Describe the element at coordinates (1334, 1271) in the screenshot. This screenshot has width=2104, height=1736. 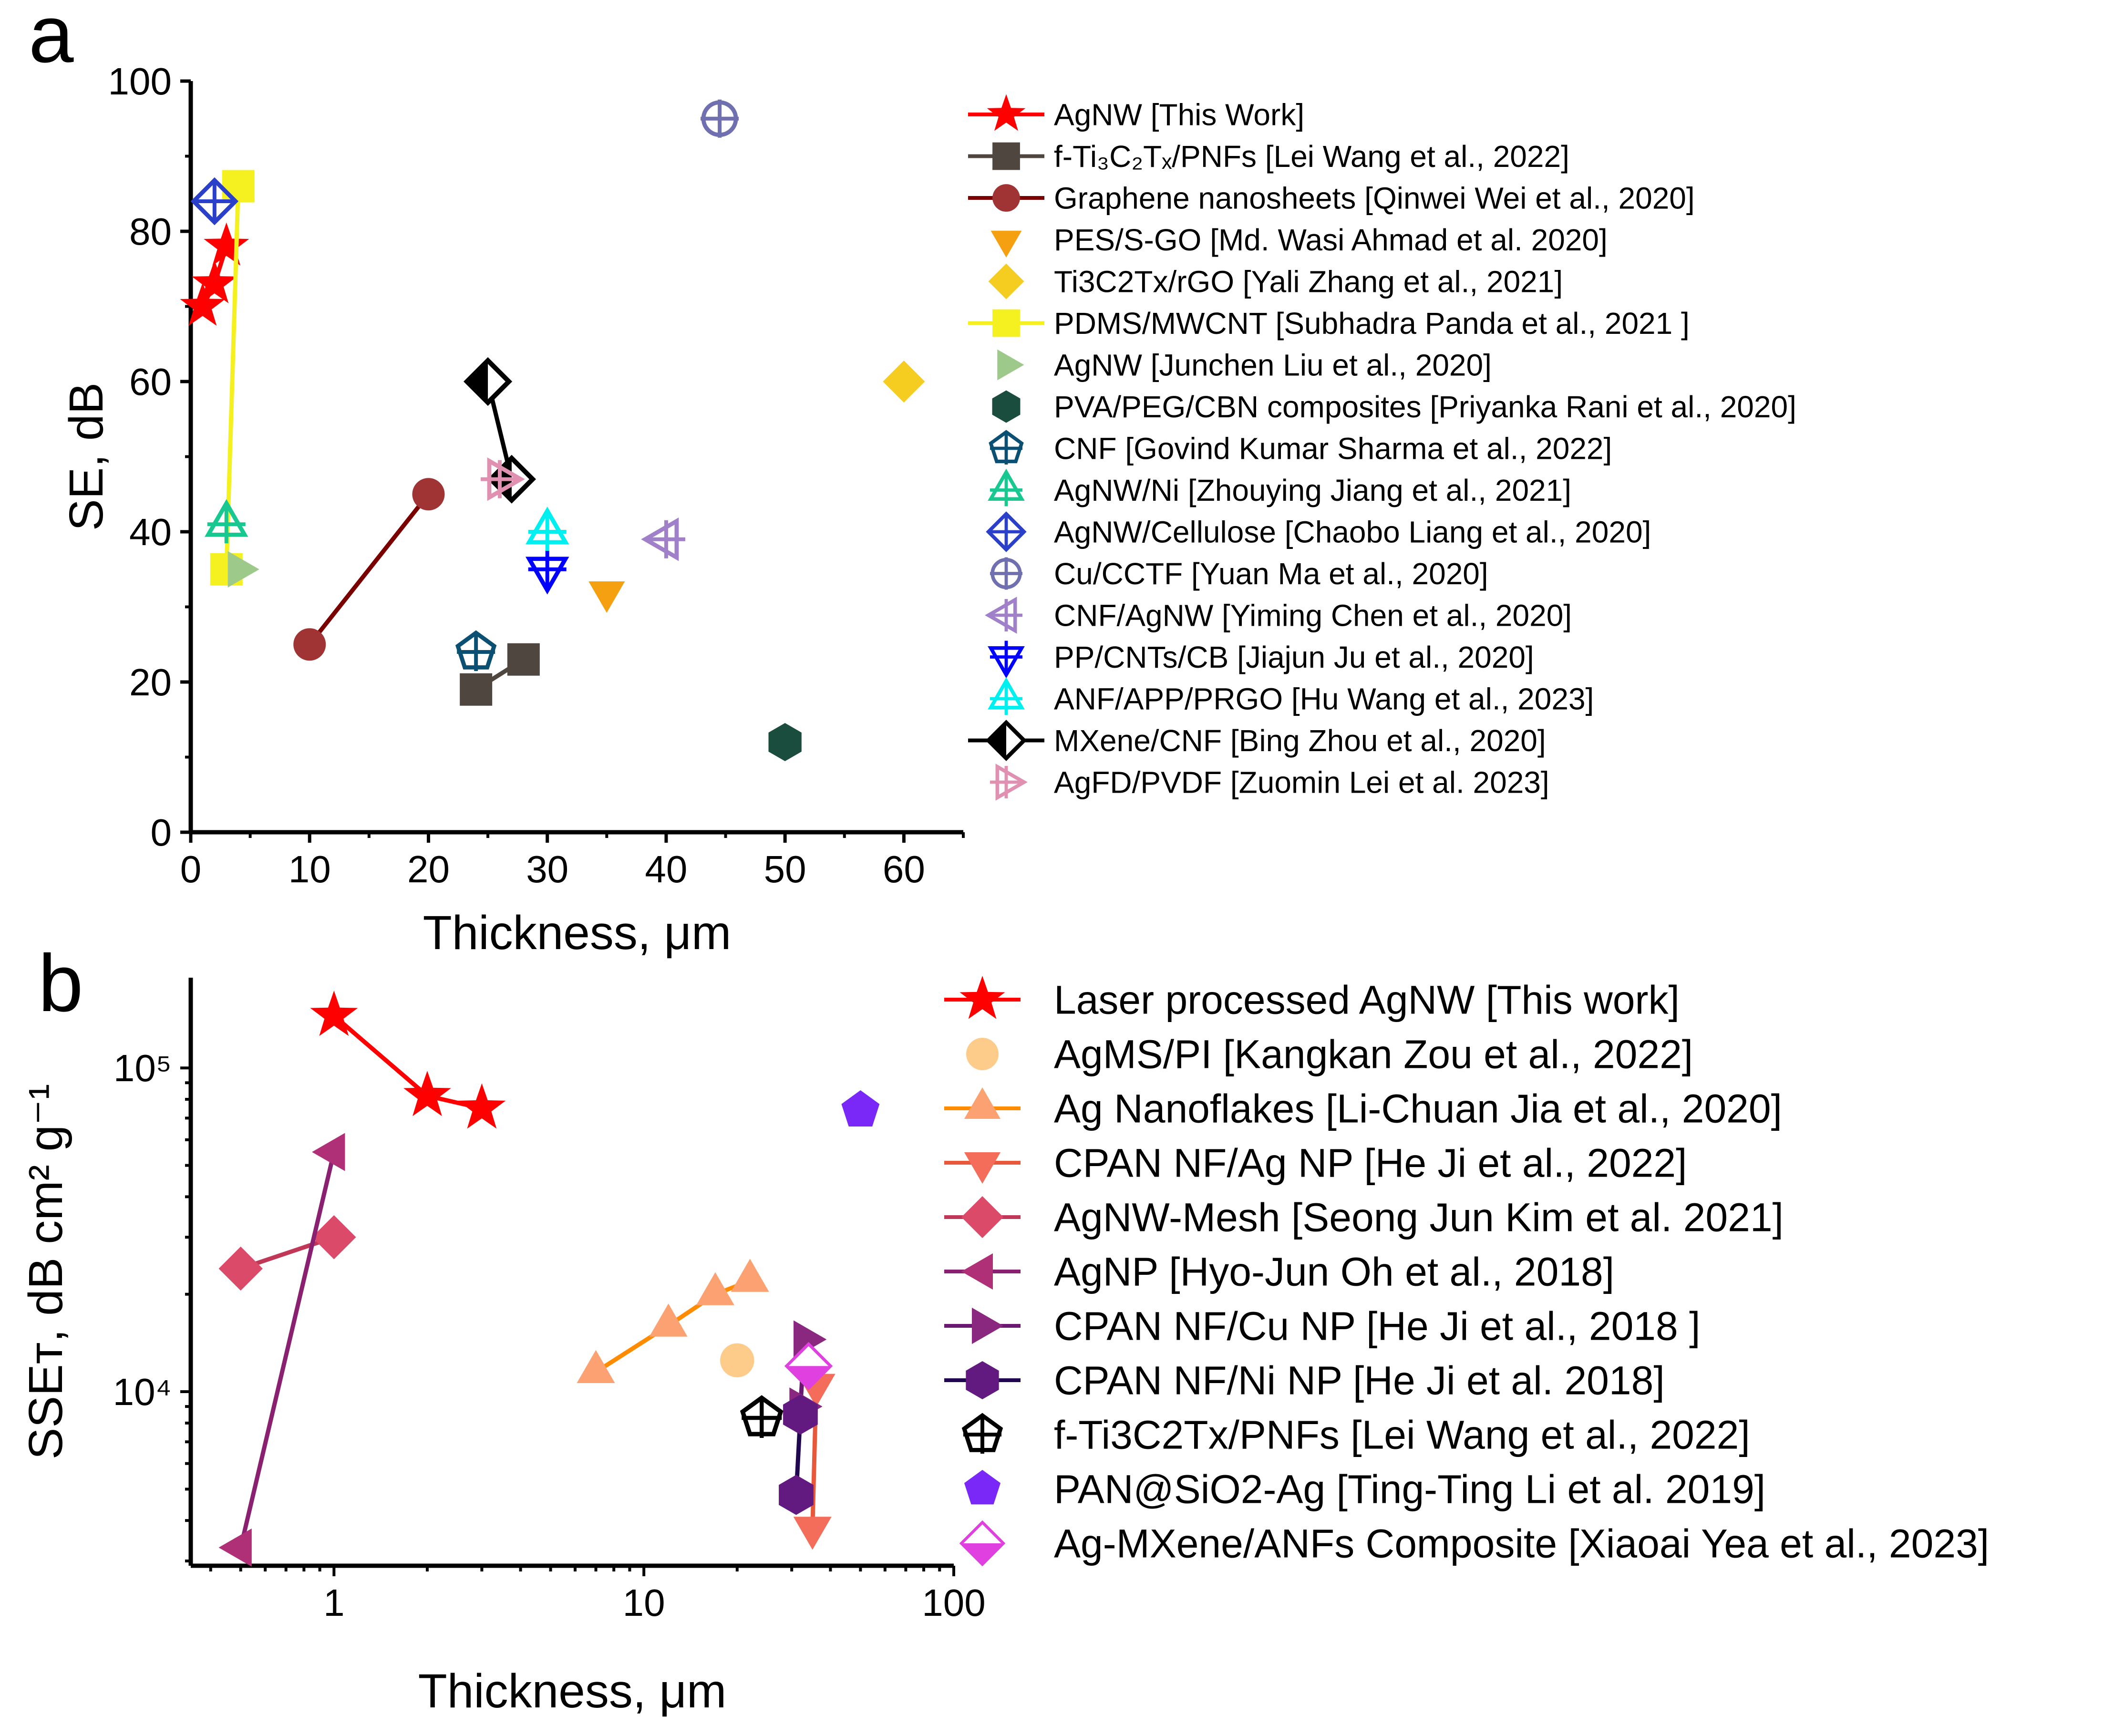
I see `legend-label: AgNP [Hyo-Jun Oh et al., 2018]` at that location.